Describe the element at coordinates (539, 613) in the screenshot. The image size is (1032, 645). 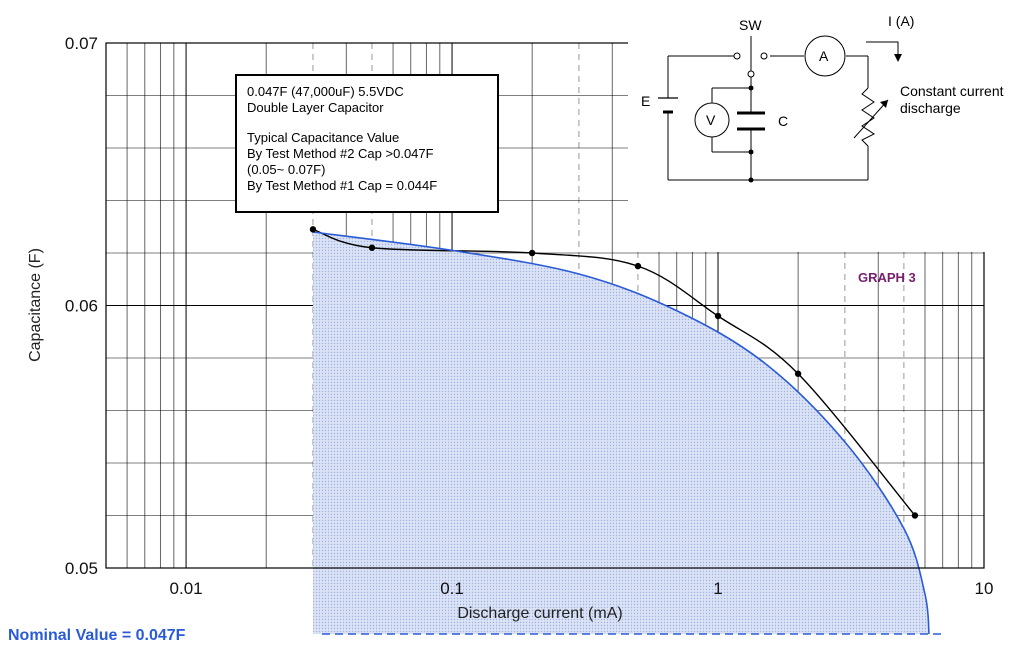
I see `x-axis-label: Discharge current (mA)` at that location.